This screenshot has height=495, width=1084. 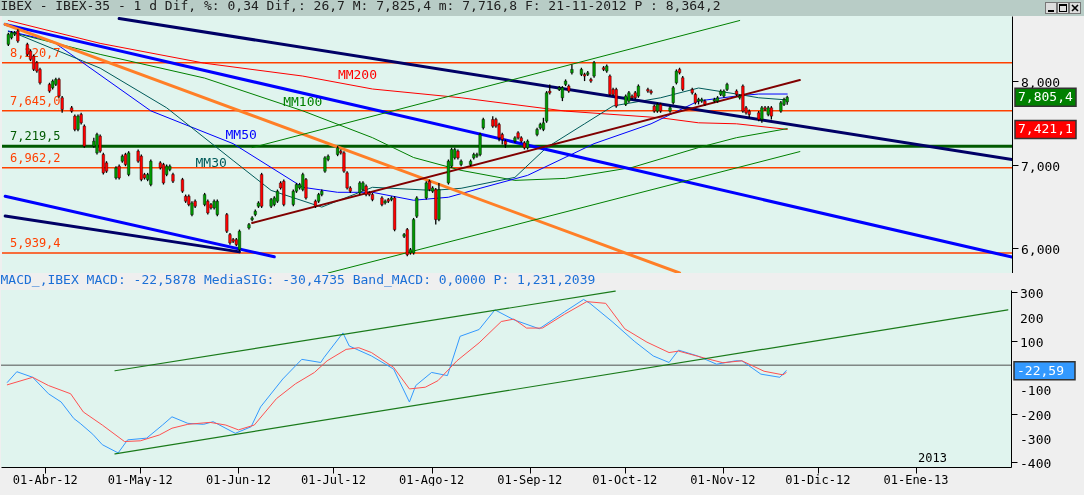 What do you see at coordinates (818, 480) in the screenshot?
I see `x-tick-label: 01-Dic-12` at bounding box center [818, 480].